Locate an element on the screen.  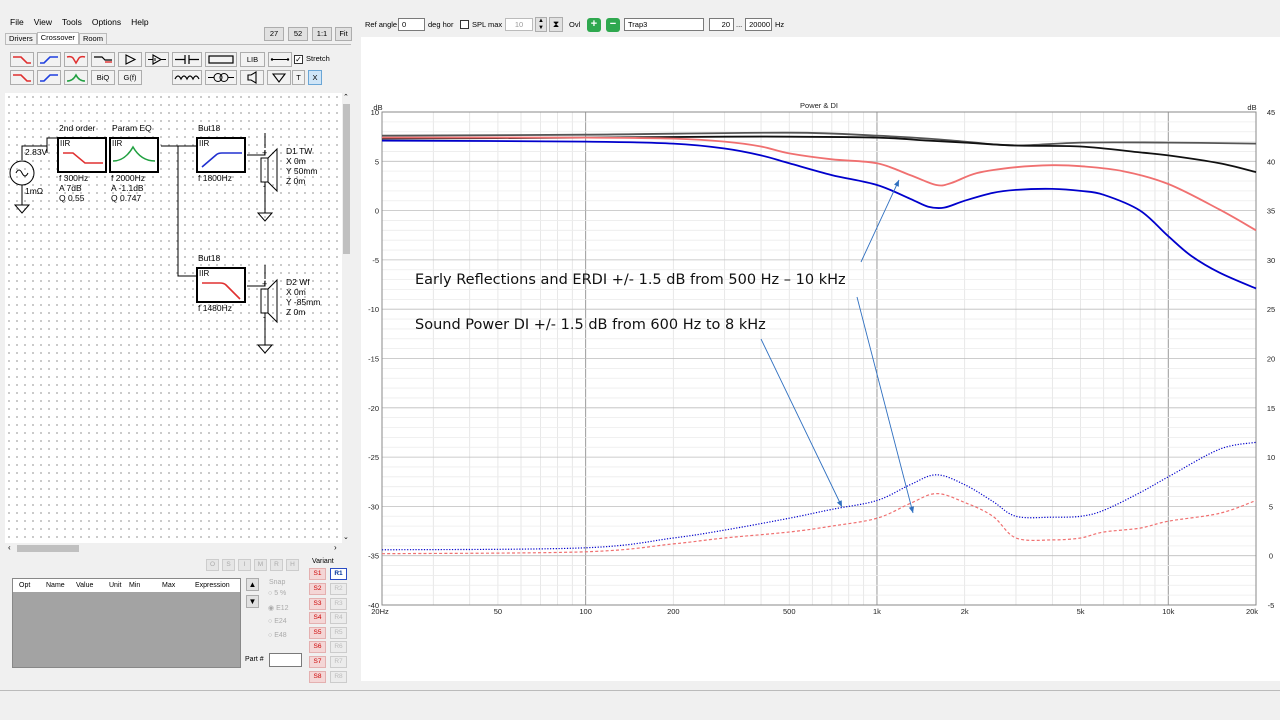
add-overlay-button: + is located at coordinates (594, 25).